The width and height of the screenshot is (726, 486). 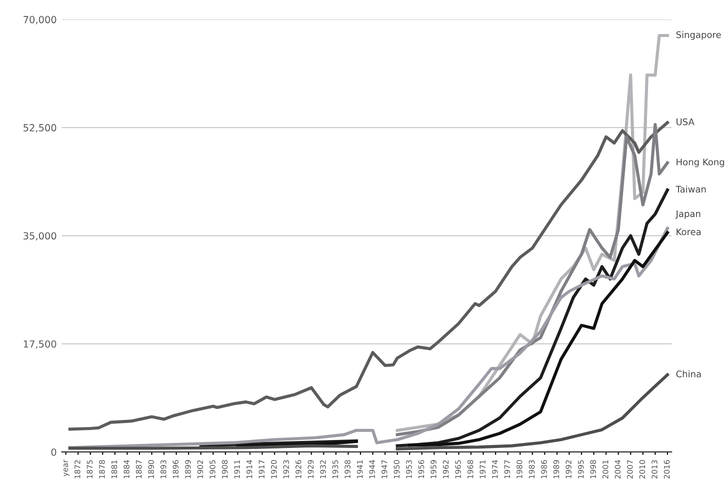 I want to click on series-label: Taiwan, so click(x=691, y=189).